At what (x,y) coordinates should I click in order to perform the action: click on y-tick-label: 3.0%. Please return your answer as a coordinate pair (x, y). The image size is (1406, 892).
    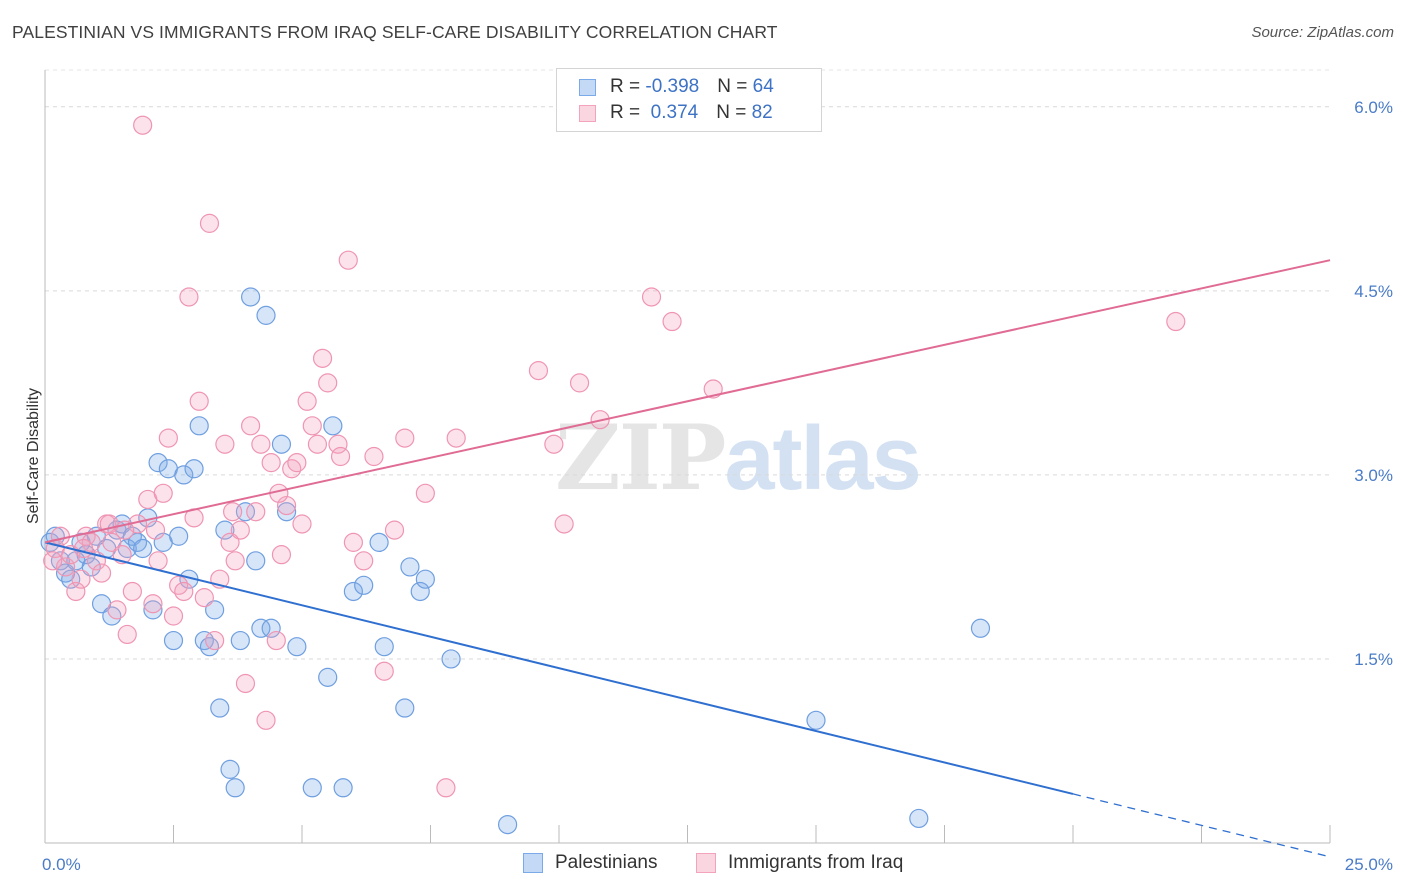
    Looking at the image, I should click on (1373, 475).